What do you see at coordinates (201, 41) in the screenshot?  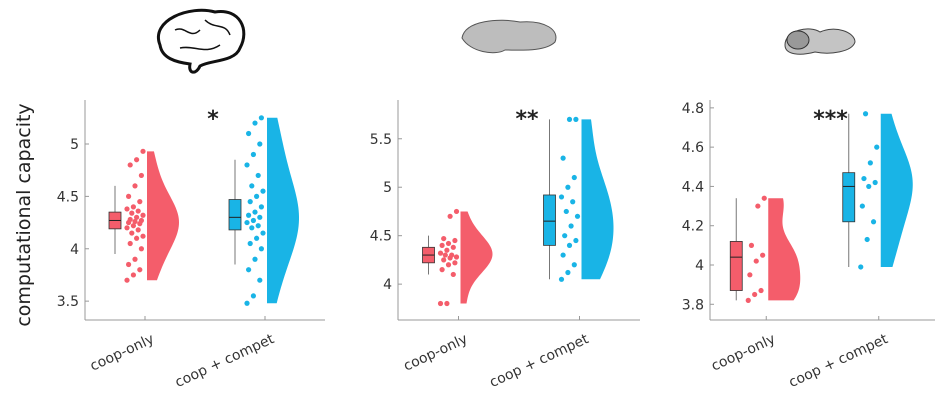 I see `human-brain-icon` at bounding box center [201, 41].